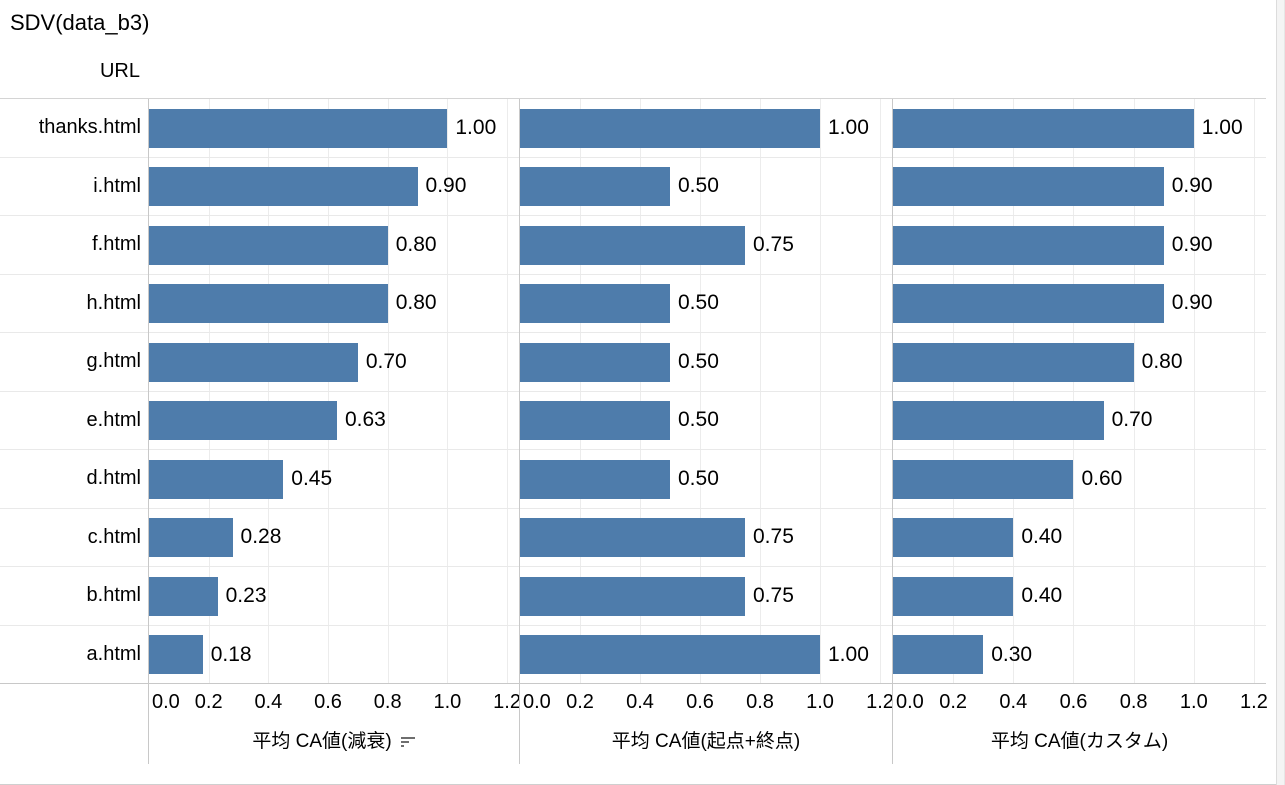  Describe the element at coordinates (80, 22) in the screenshot. I see `sheet-title: SDV(data_b3)` at that location.